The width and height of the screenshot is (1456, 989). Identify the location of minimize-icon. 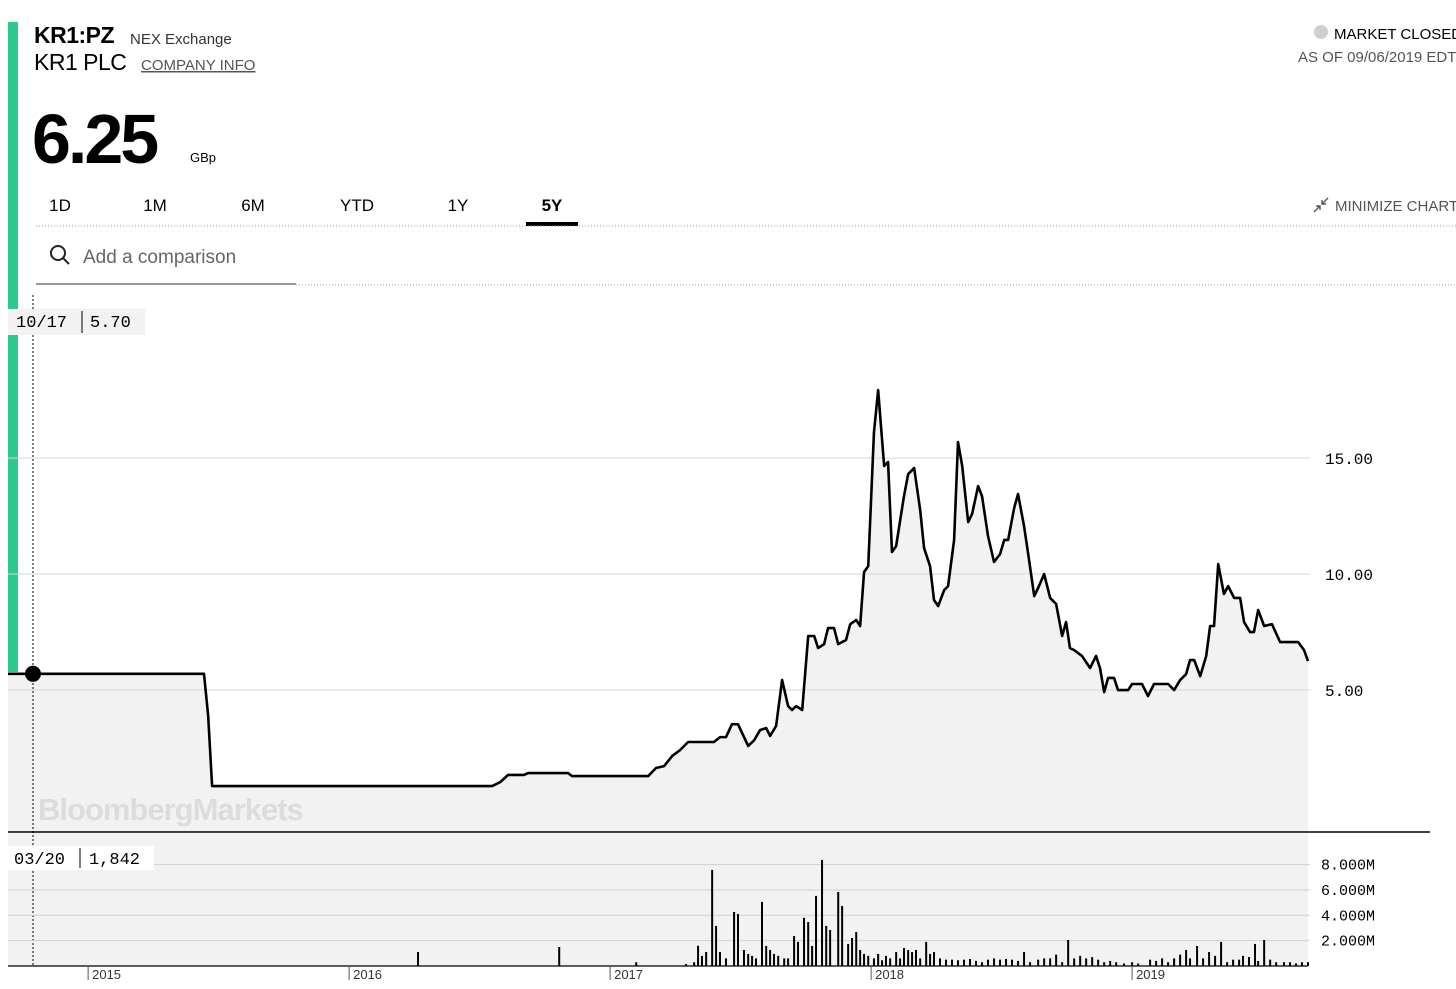
(1321, 205).